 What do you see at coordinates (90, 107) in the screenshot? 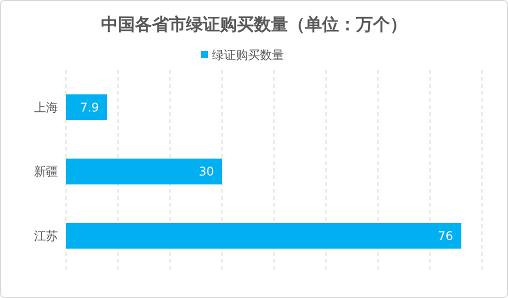
I see `data-label: 7.9` at bounding box center [90, 107].